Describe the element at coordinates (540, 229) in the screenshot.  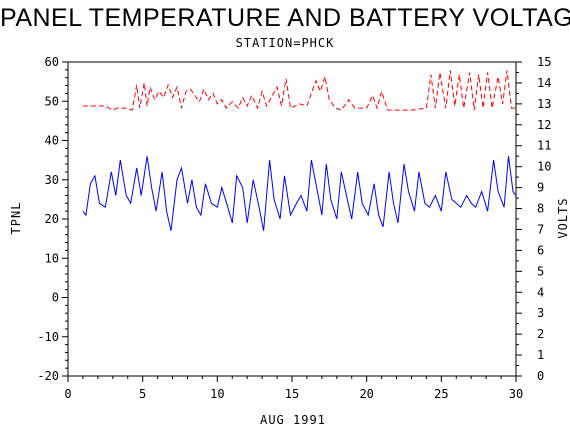
I see `y-right-tick-label: 7` at that location.